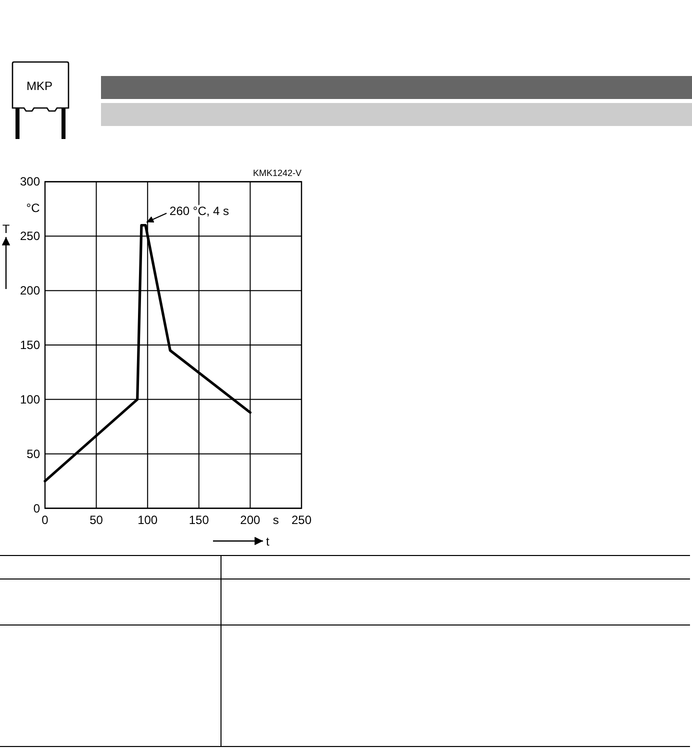 The image size is (692, 748). Describe the element at coordinates (30, 291) in the screenshot. I see `y-tick-label: 200` at that location.